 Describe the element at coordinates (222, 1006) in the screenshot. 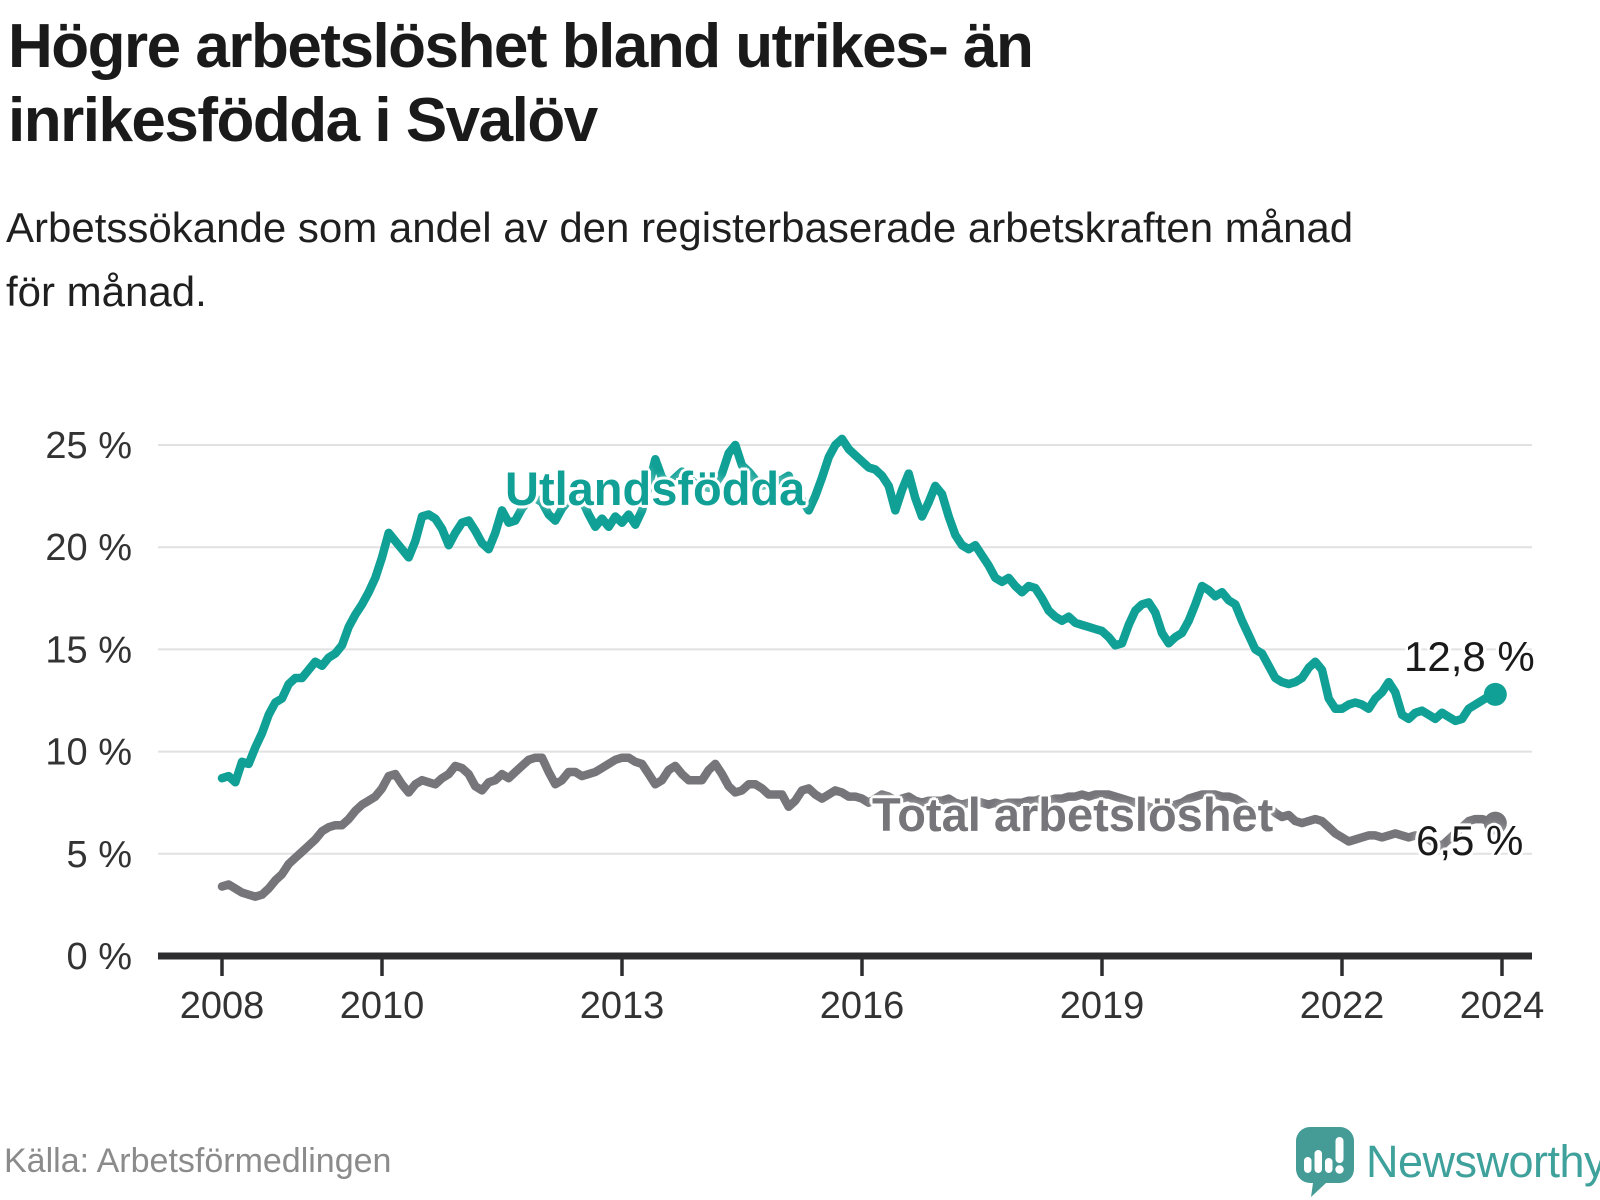

I see `x-axis-label-2008: 2008` at that location.